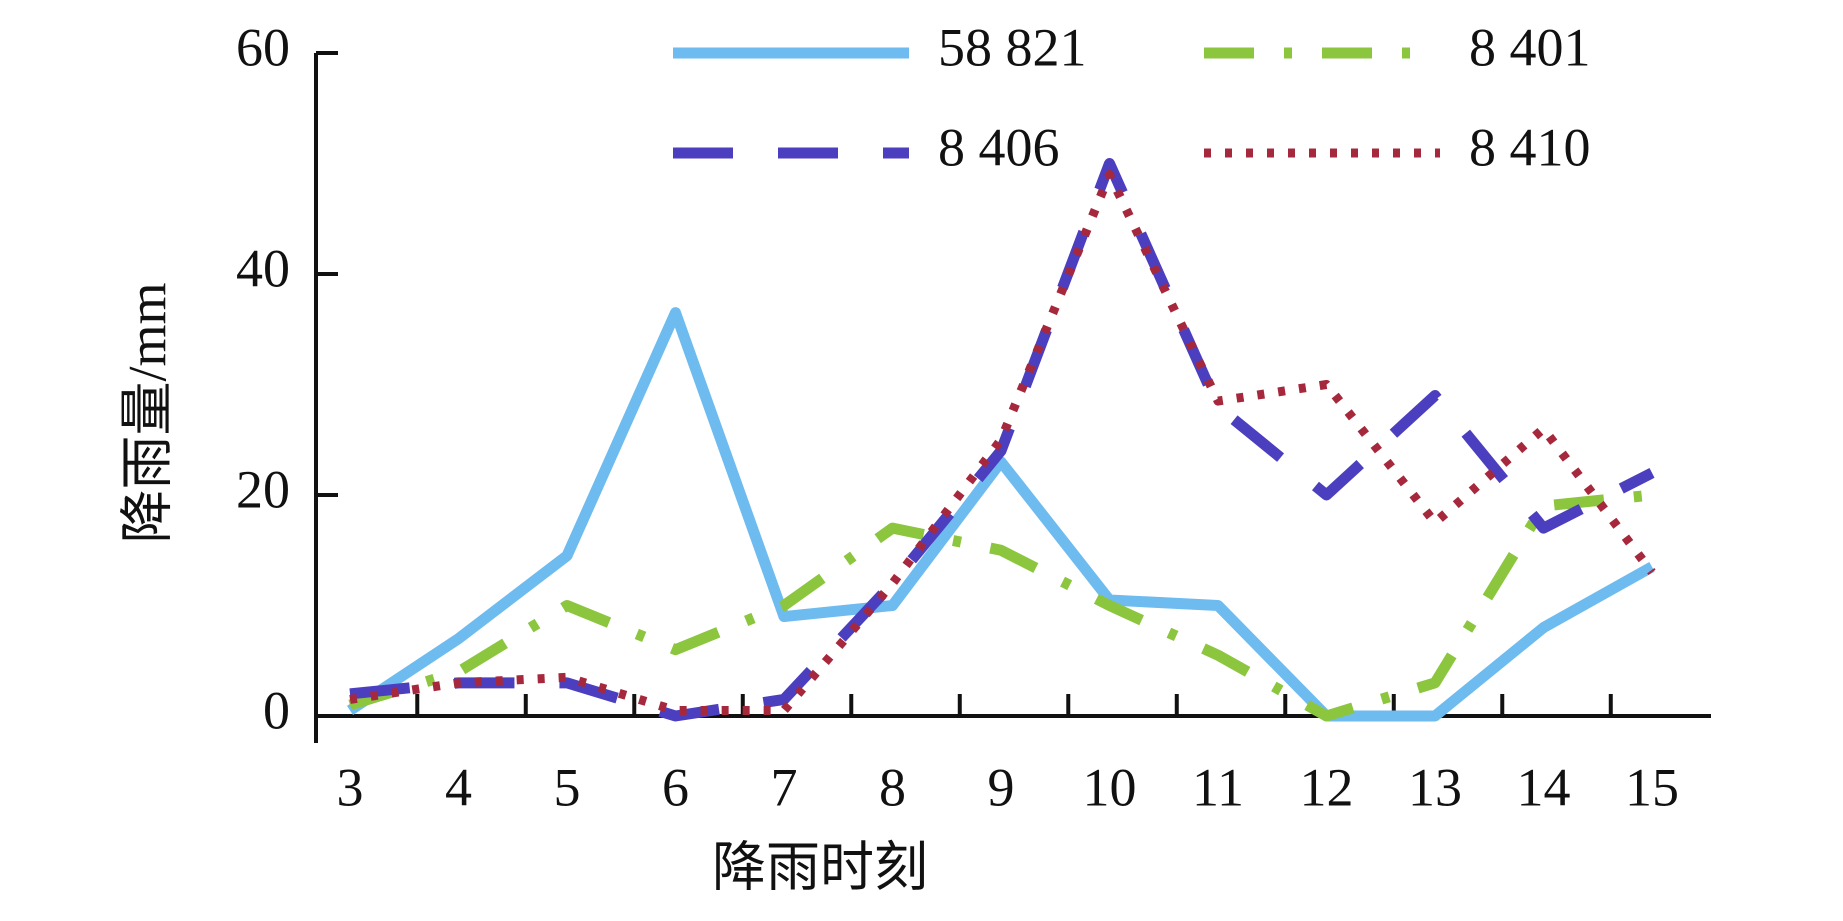  What do you see at coordinates (350, 787) in the screenshot?
I see `x-tick-label: 3` at bounding box center [350, 787].